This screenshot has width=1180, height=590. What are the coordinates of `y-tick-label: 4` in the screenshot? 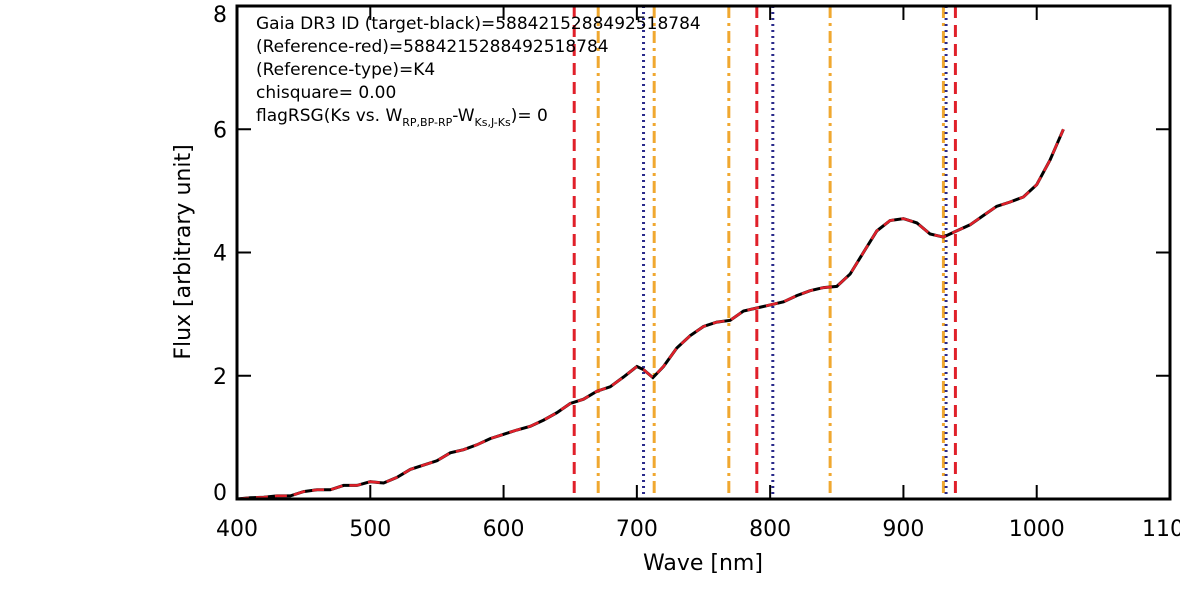 It's located at (220, 254).